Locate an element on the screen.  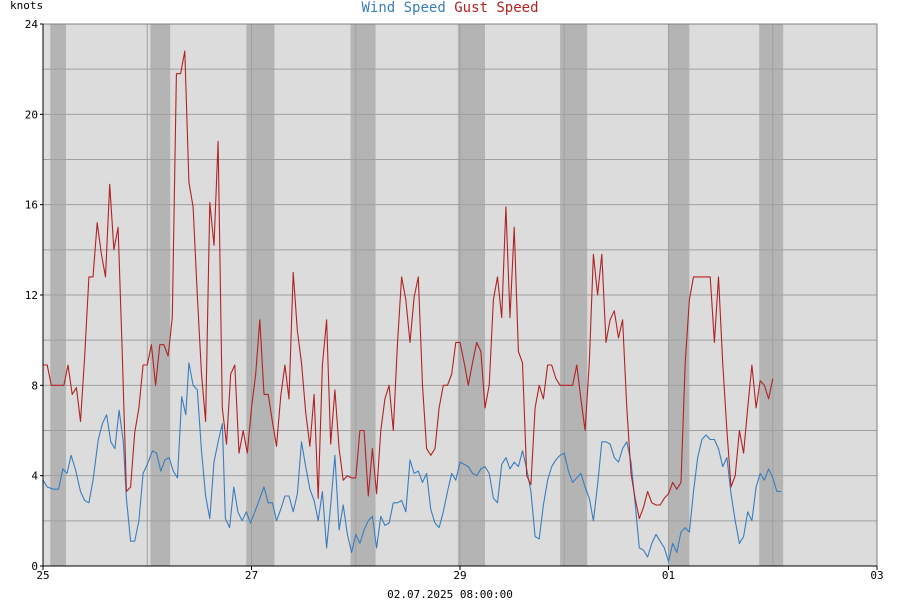
y-tick-label: 12 is located at coordinates (31, 295).